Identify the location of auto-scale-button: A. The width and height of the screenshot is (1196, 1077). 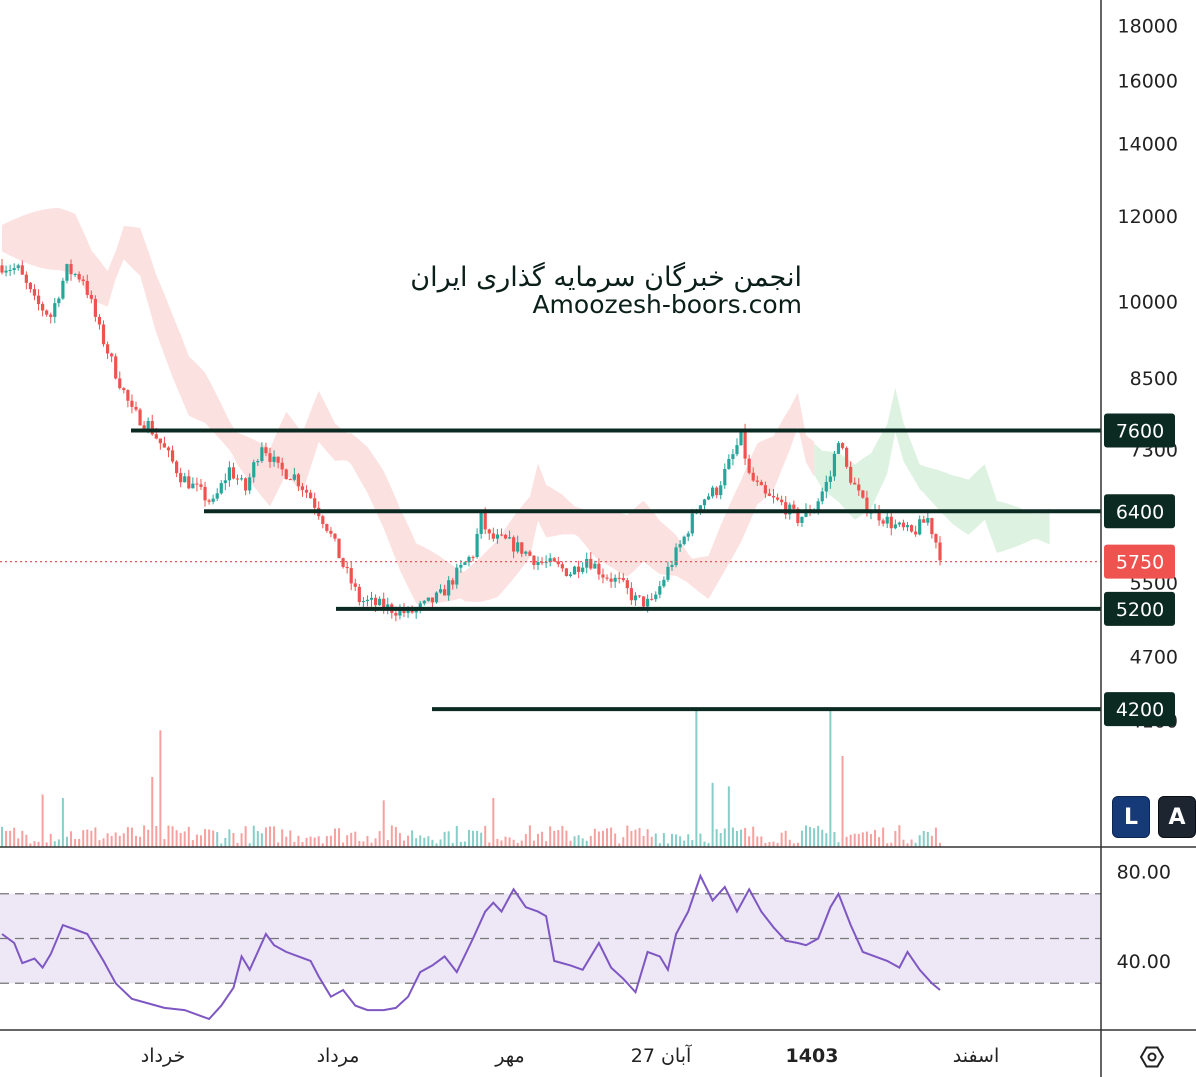
(1177, 817).